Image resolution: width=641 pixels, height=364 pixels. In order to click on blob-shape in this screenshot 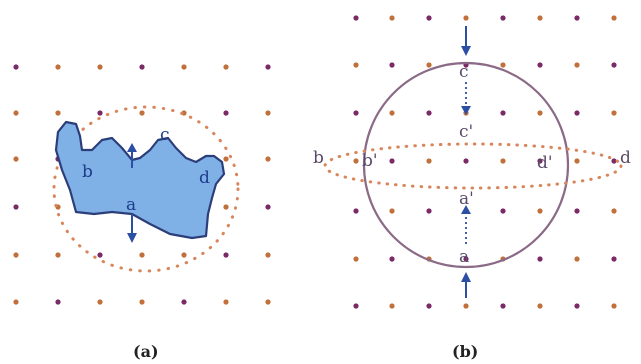, I will do `click(140, 180)`.